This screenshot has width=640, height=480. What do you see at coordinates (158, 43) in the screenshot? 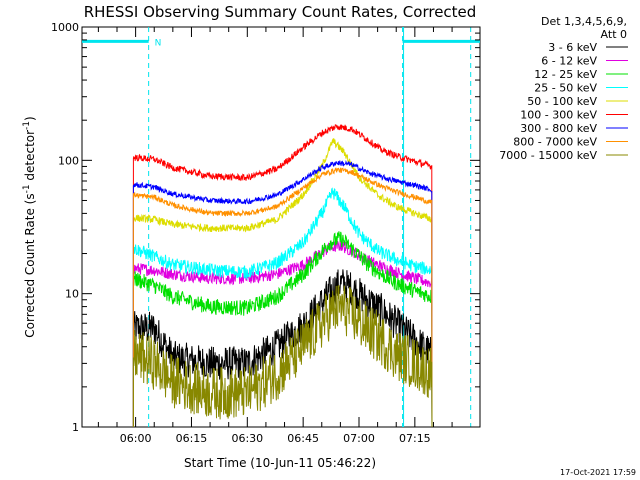
I see `flag-n-label: N` at bounding box center [158, 43].